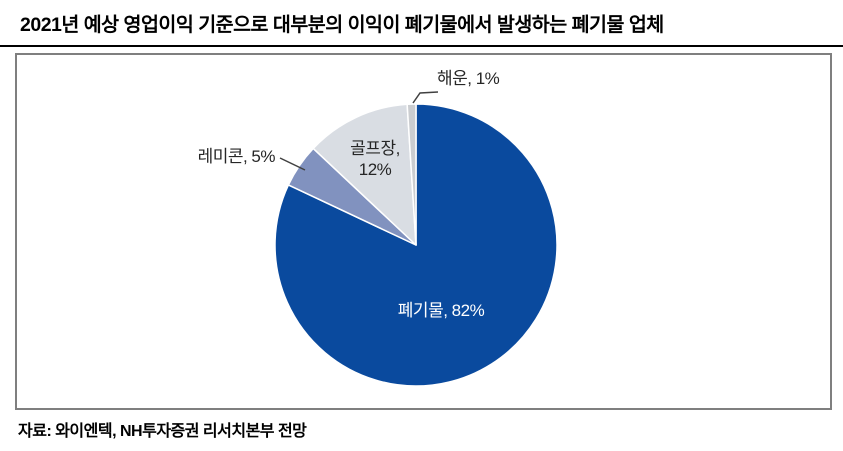 This screenshot has width=843, height=451. Describe the element at coordinates (421, 46) in the screenshot. I see `title-divider` at that location.